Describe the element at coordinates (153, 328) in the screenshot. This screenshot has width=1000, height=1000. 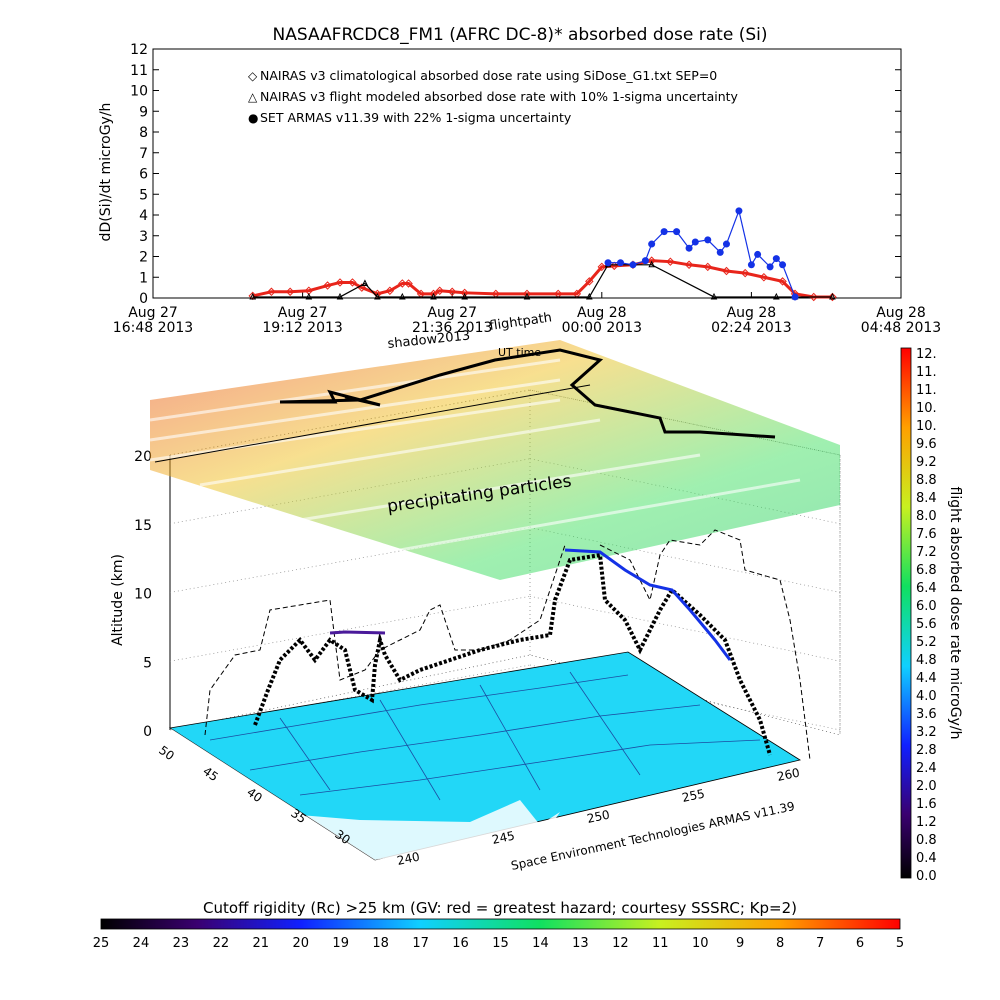
I see `top-x-tick-time: 16:48 2013` at that location.